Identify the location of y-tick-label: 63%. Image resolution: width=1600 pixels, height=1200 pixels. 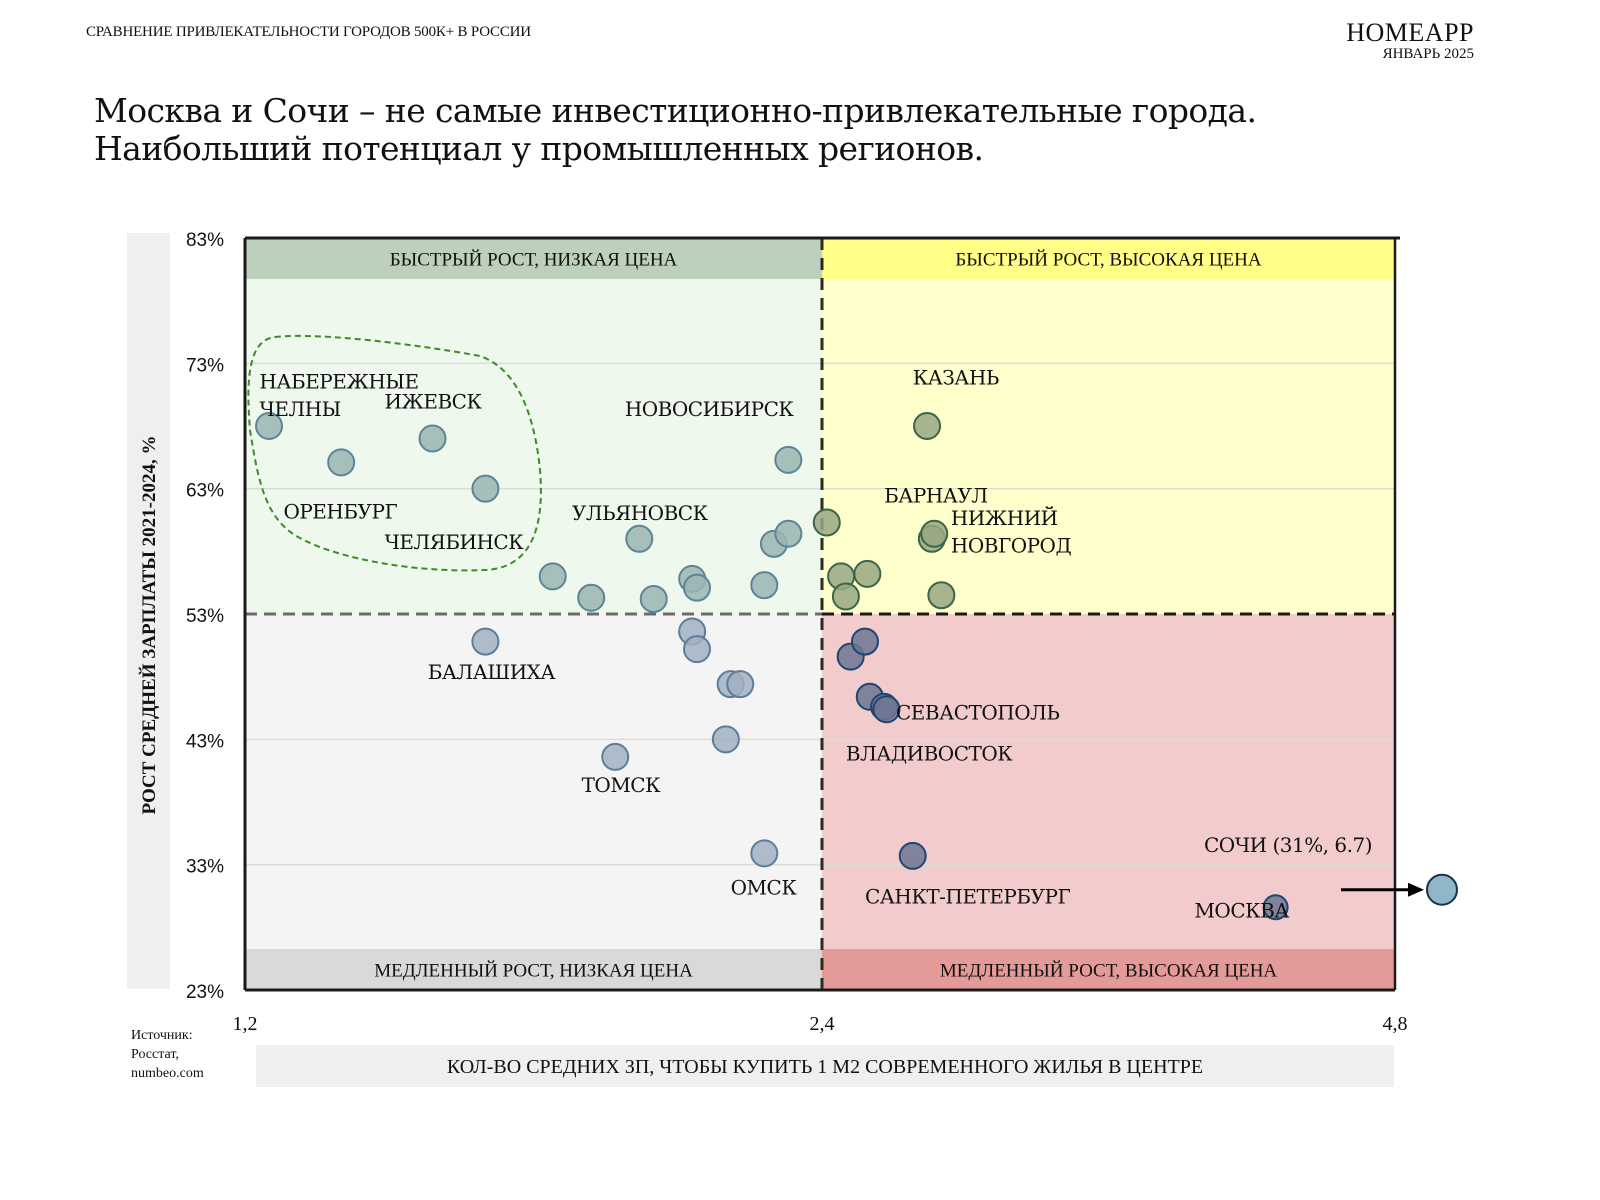
(205, 491).